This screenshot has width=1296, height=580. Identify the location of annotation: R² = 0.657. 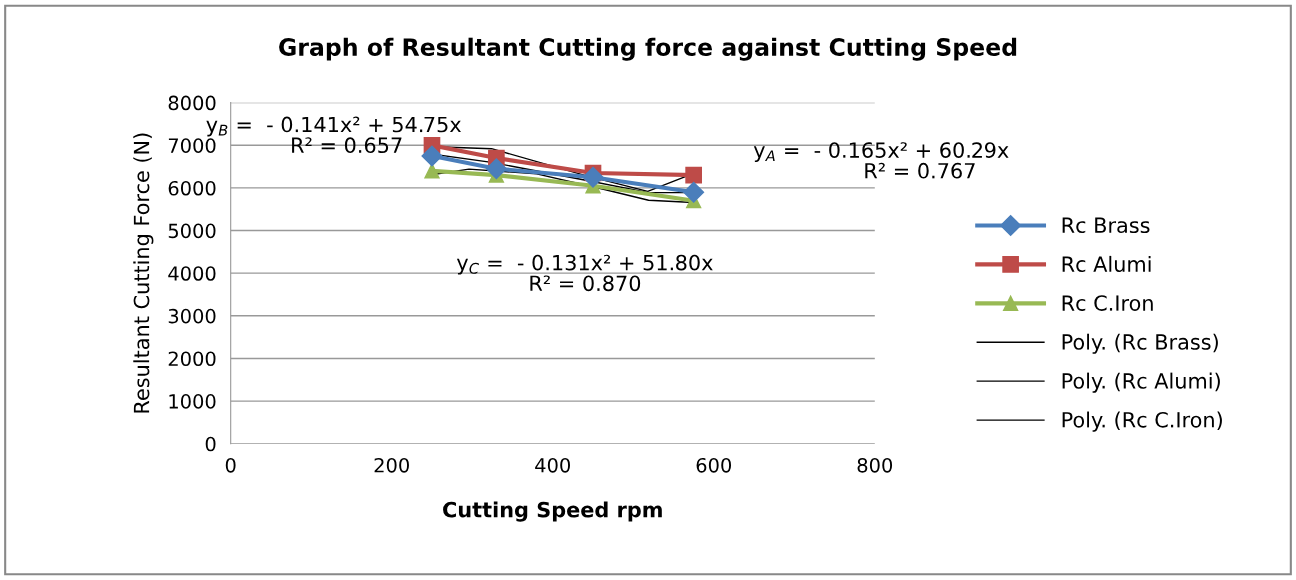
(347, 145).